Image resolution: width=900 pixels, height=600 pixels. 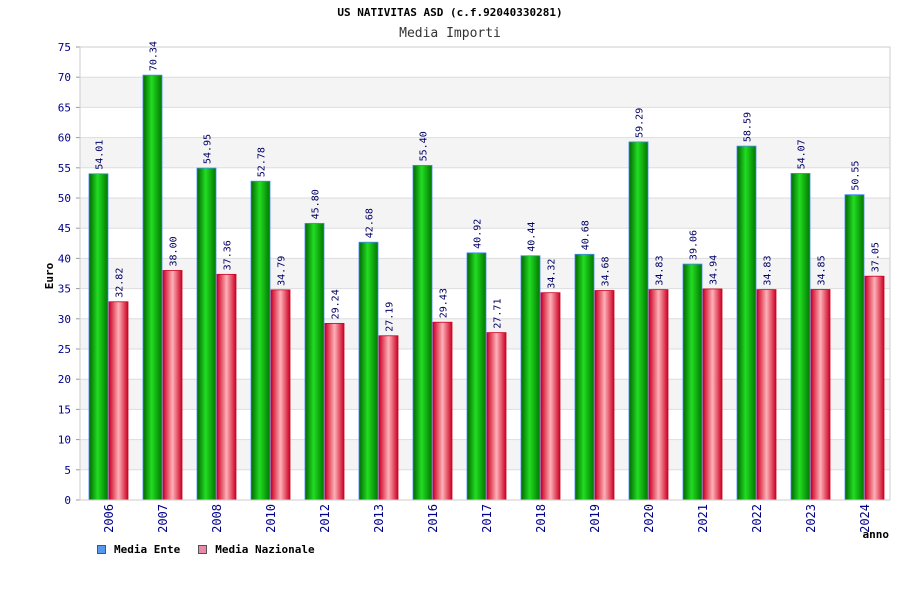 What do you see at coordinates (280, 395) in the screenshot?
I see `bar-media-nazionale-2010` at bounding box center [280, 395].